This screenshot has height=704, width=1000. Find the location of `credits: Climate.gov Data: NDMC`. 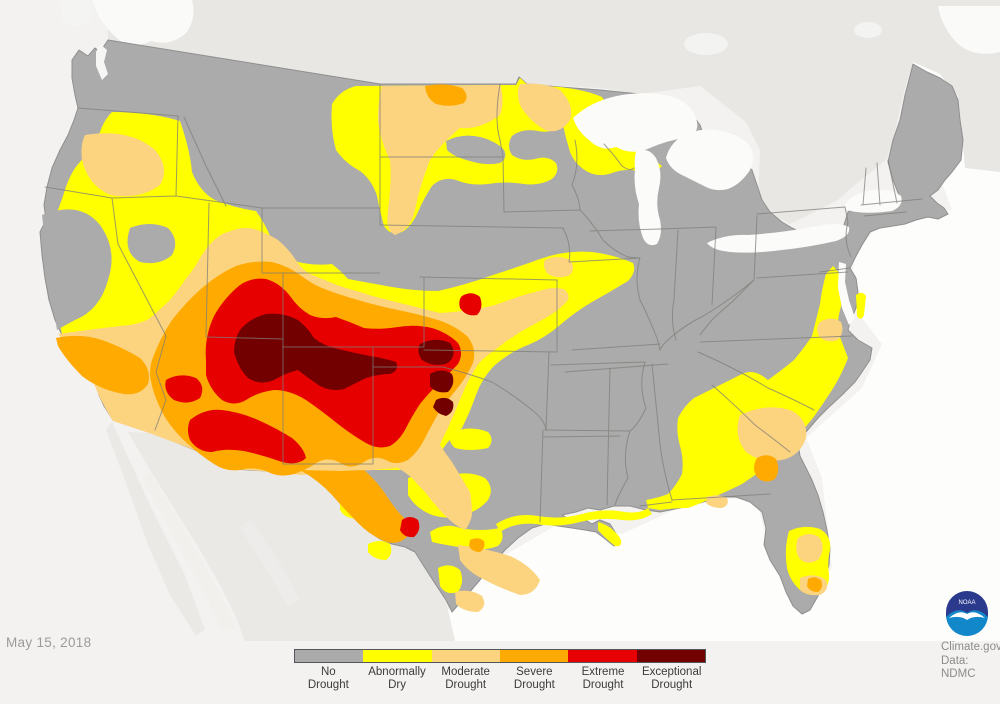

credits: Climate.gov Data: NDMC is located at coordinates (970, 661).